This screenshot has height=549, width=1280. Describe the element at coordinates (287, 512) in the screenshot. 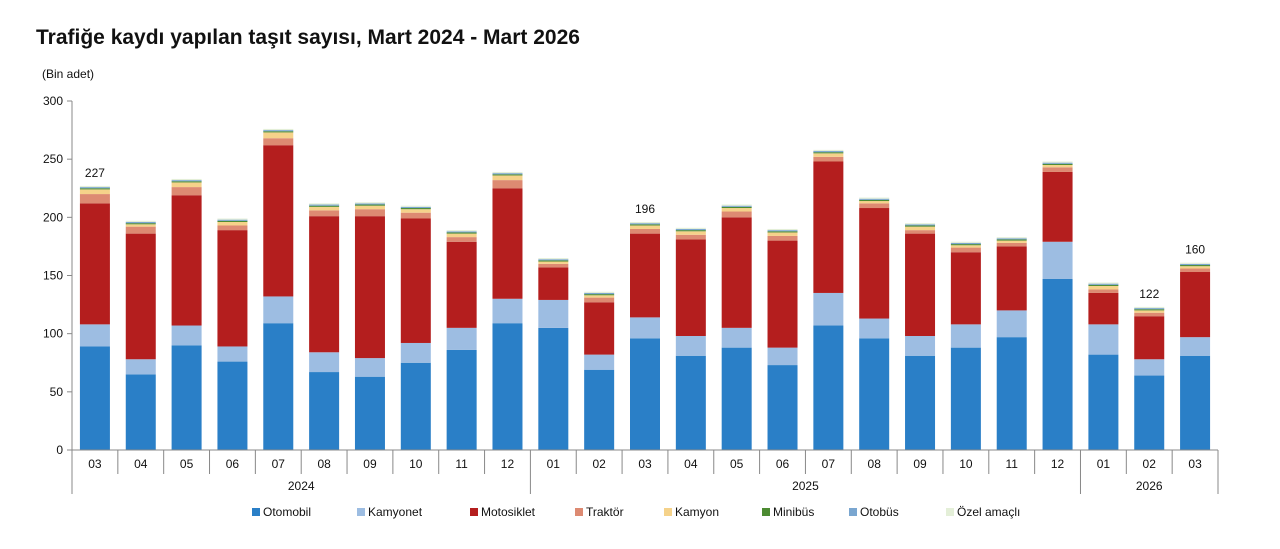

I see `legend-label: Otomobil` at that location.